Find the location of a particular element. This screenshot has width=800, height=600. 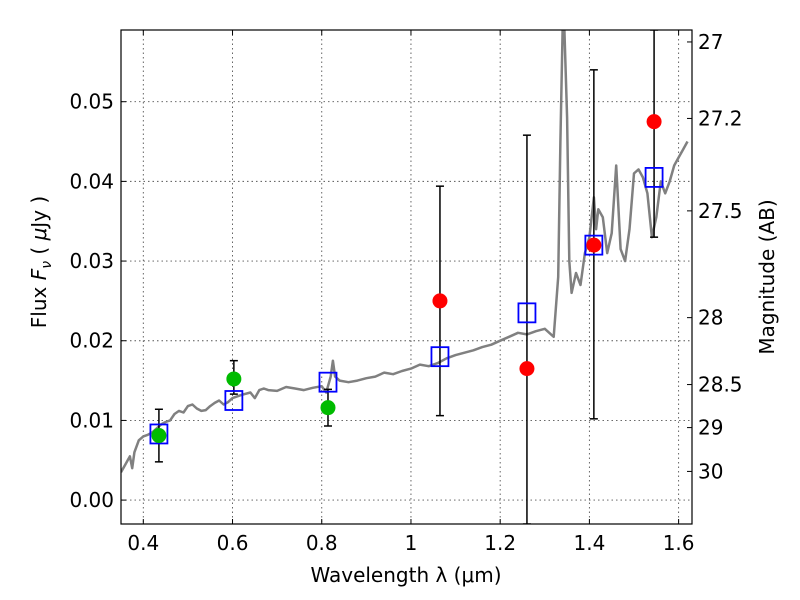

x-tick-label: 0.4 is located at coordinates (143, 543).